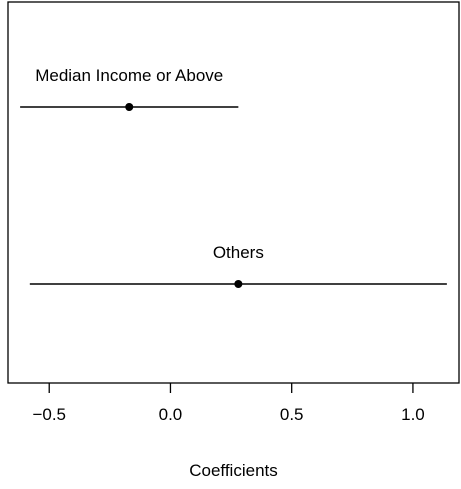 The width and height of the screenshot is (461, 489). What do you see at coordinates (413, 414) in the screenshot?
I see `x-tick-label: 1.0` at bounding box center [413, 414].